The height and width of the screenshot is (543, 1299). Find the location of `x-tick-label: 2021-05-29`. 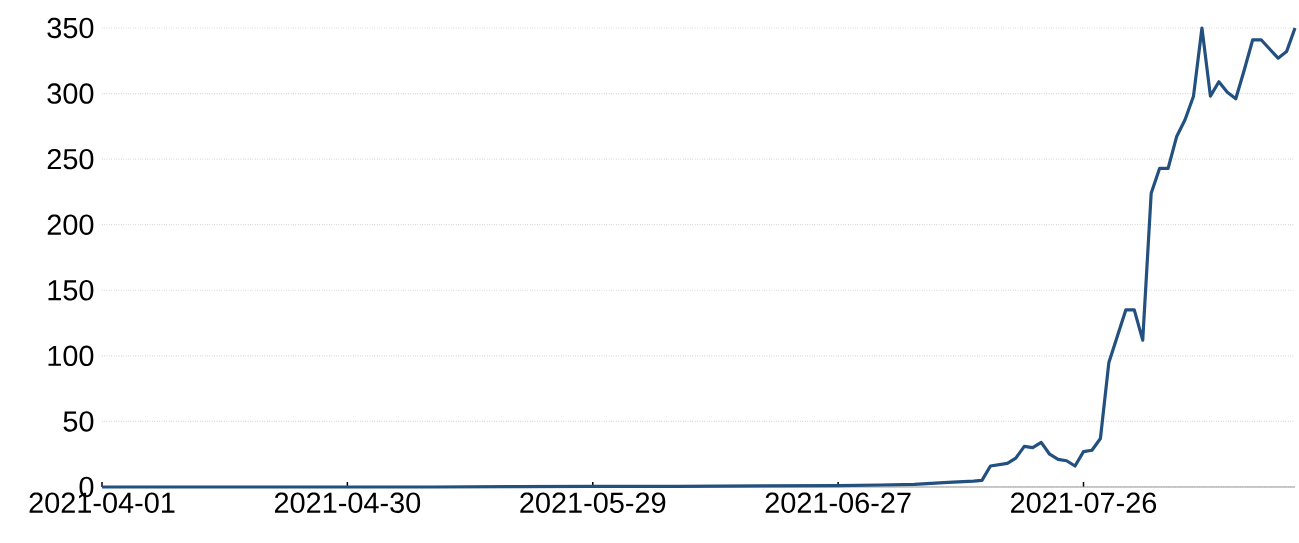

x-tick-label: 2021-05-29 is located at coordinates (593, 502).